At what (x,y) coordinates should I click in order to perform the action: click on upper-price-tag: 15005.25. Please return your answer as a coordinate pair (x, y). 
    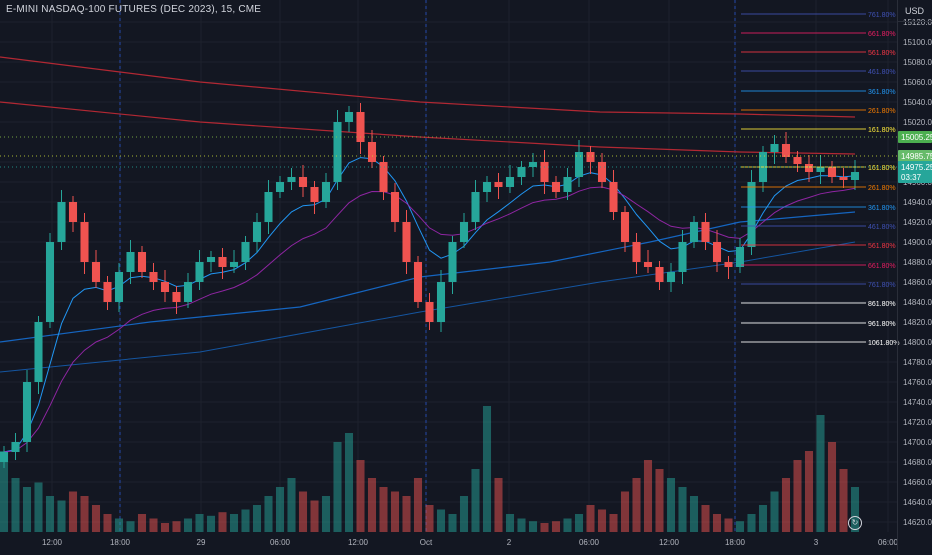
    Looking at the image, I should click on (916, 137).